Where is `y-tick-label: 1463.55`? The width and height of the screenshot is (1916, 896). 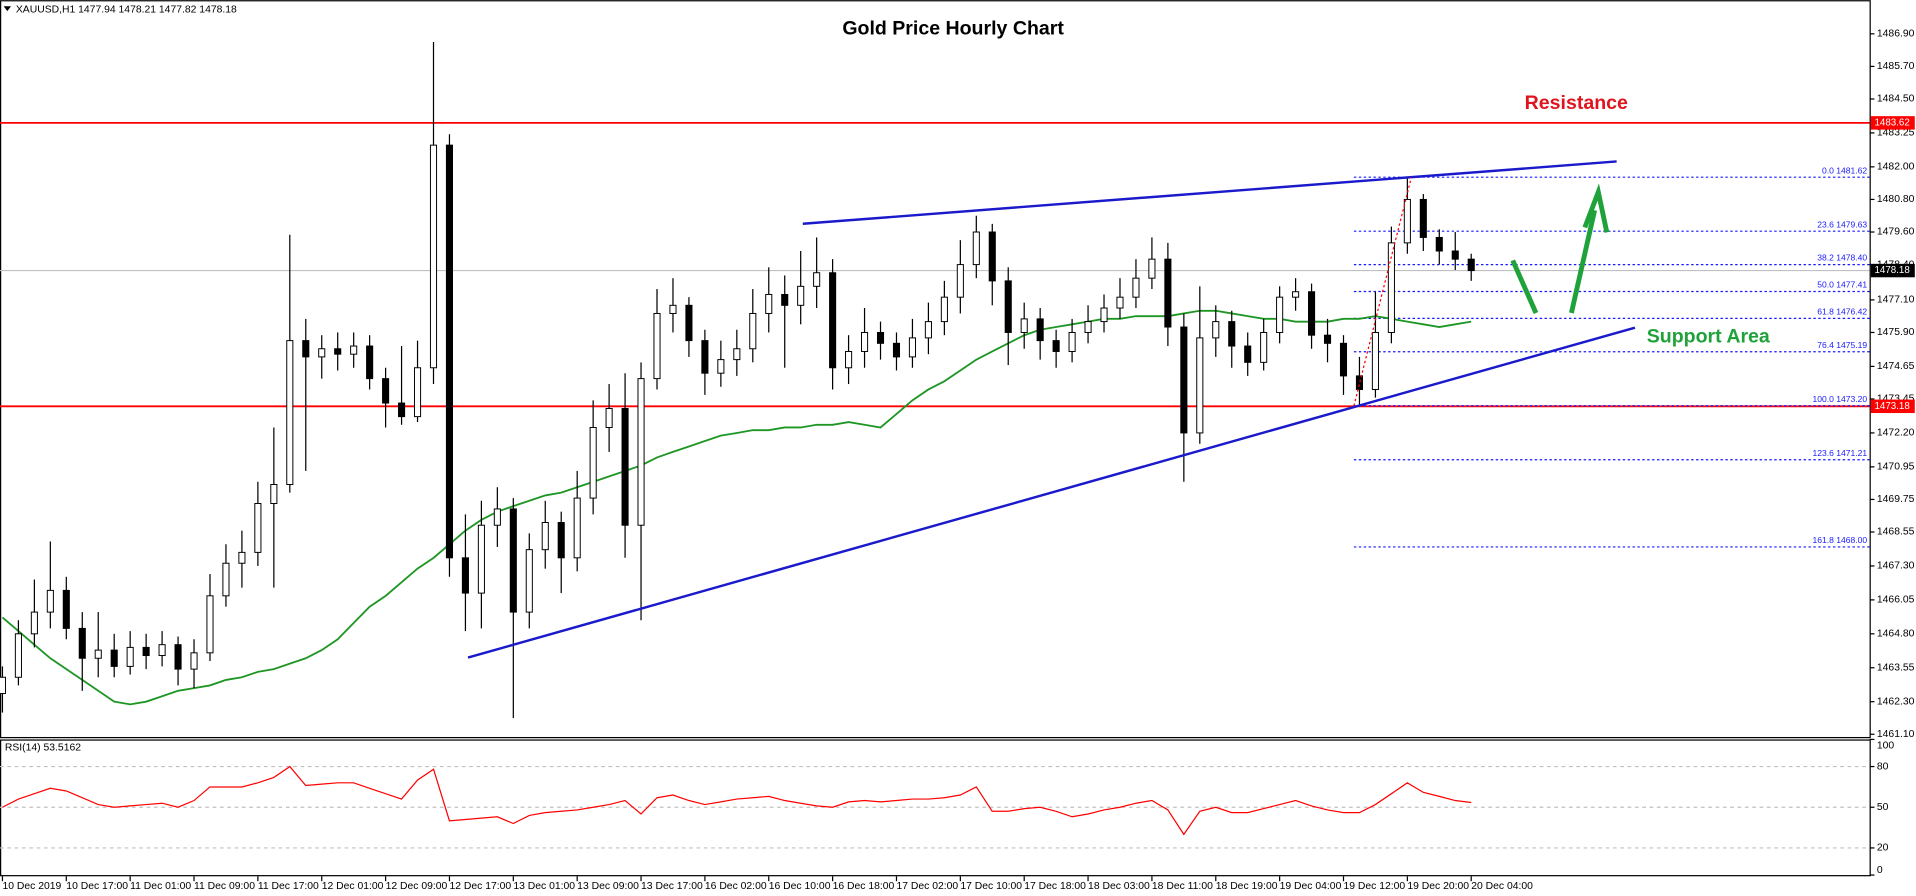
y-tick-label: 1463.55 is located at coordinates (1896, 667).